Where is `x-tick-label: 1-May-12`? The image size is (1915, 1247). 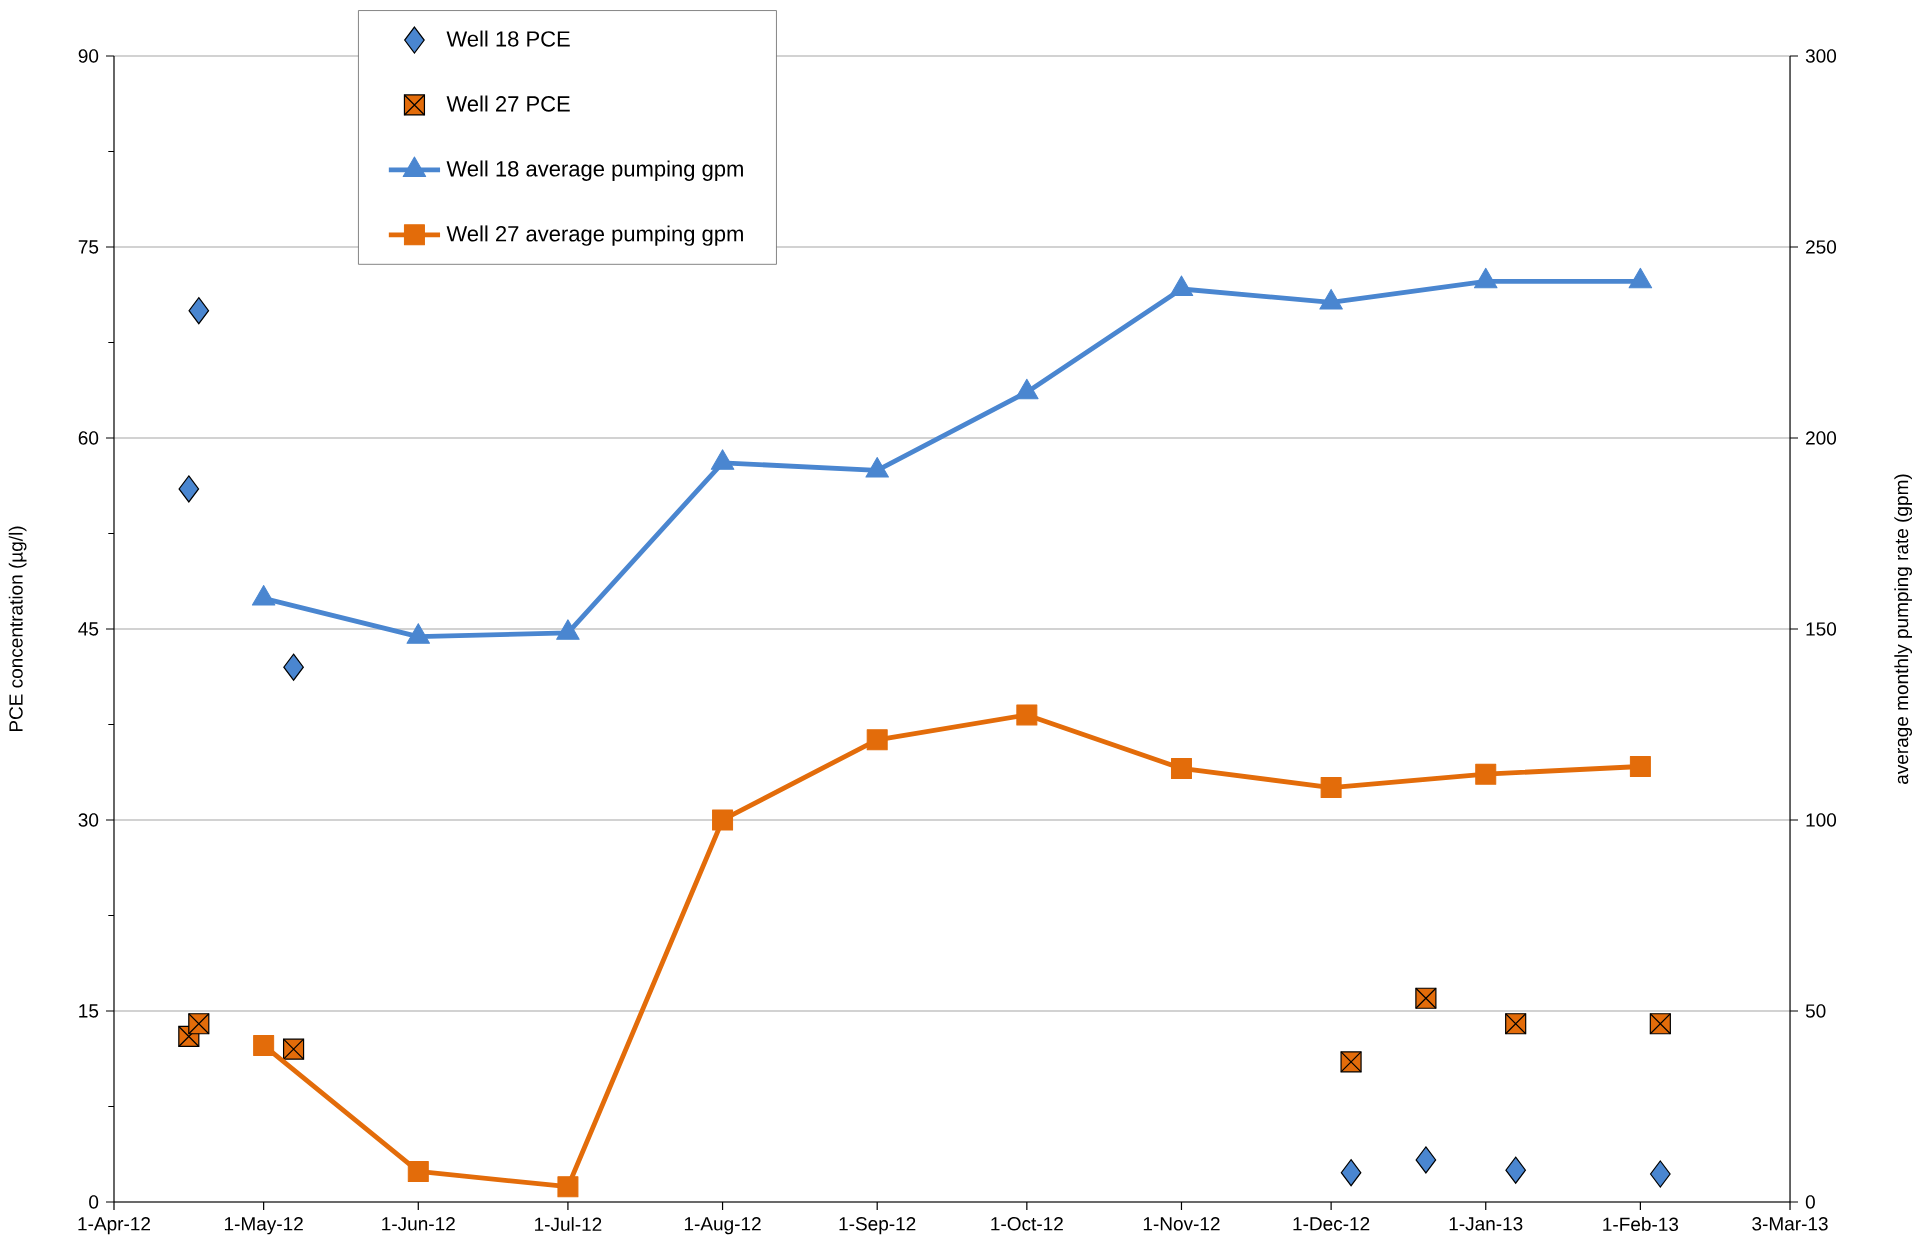 x-tick-label: 1-May-12 is located at coordinates (263, 1226).